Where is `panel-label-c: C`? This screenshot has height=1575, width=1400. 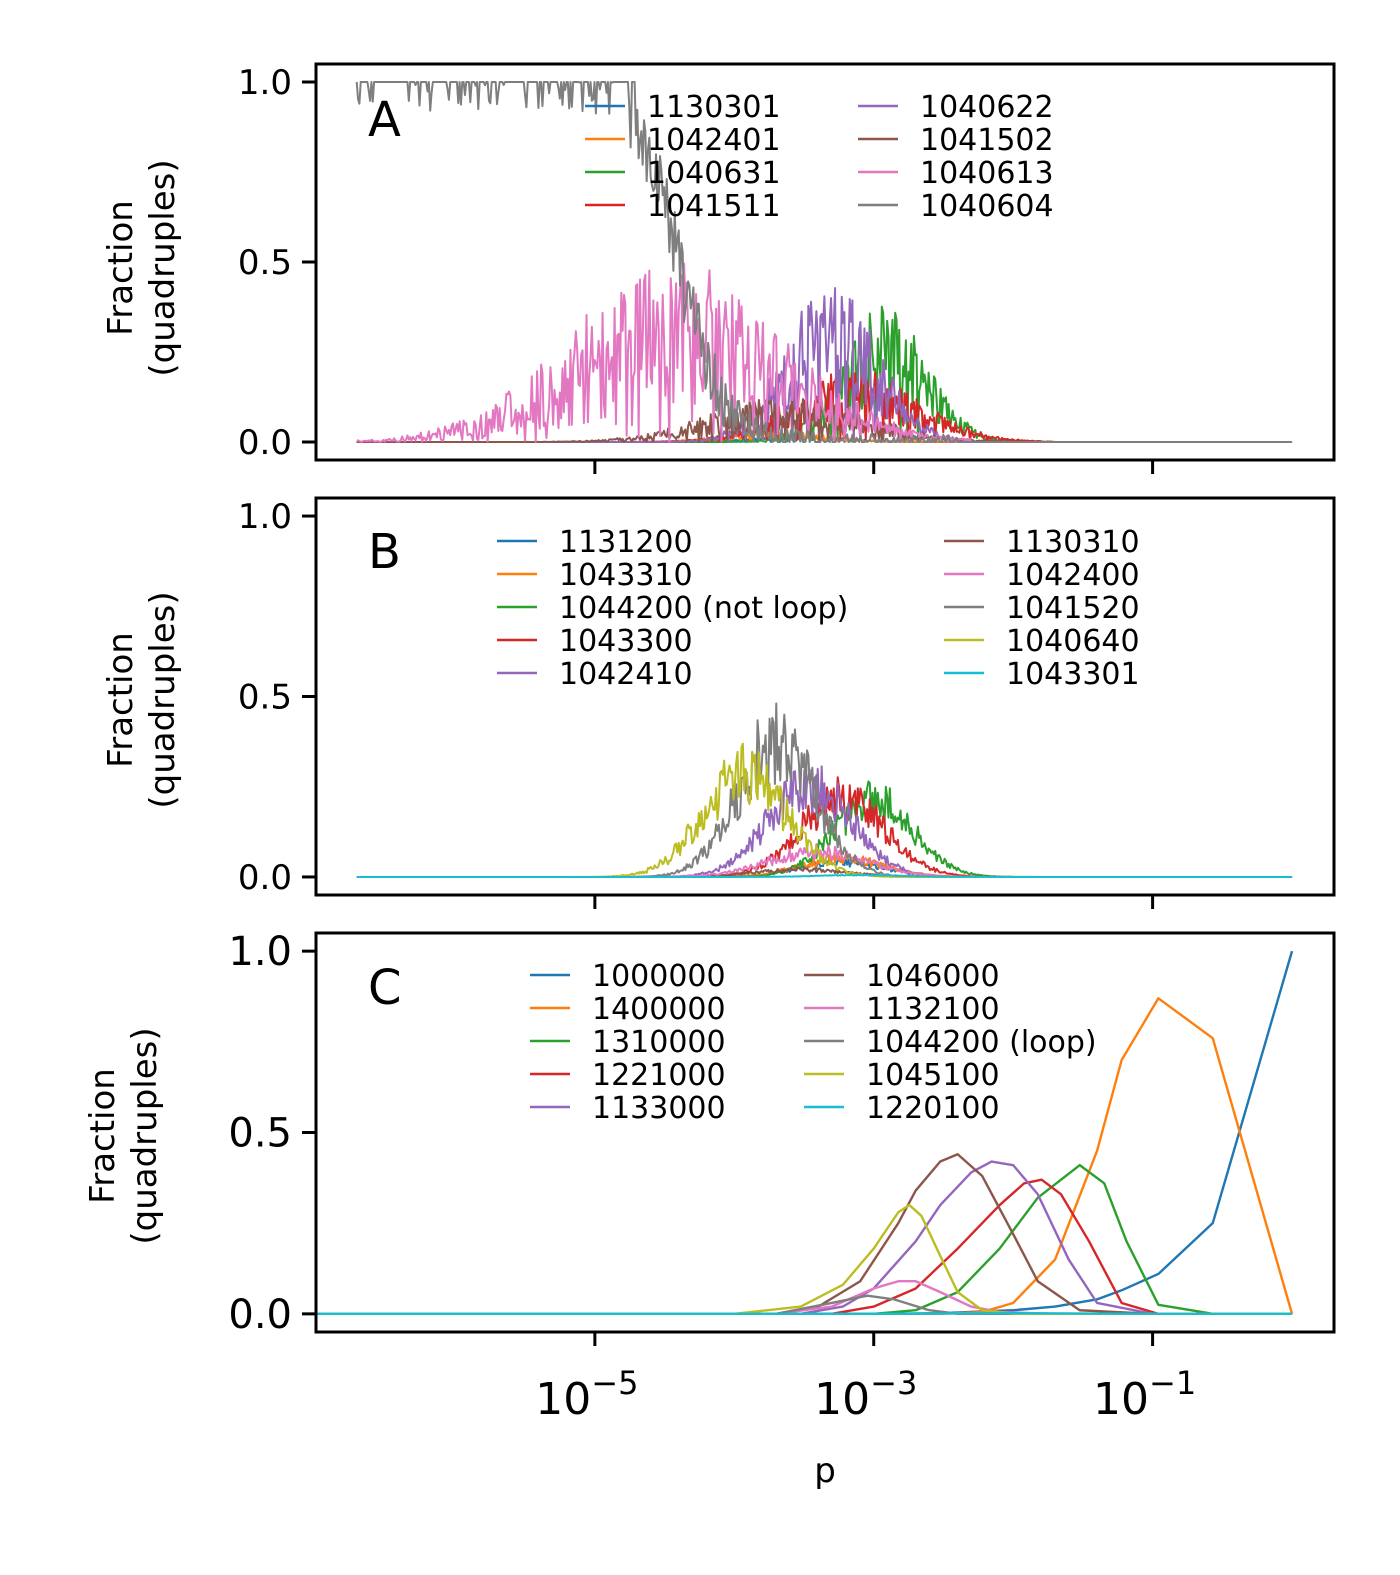
panel-label-c: C is located at coordinates (385, 988).